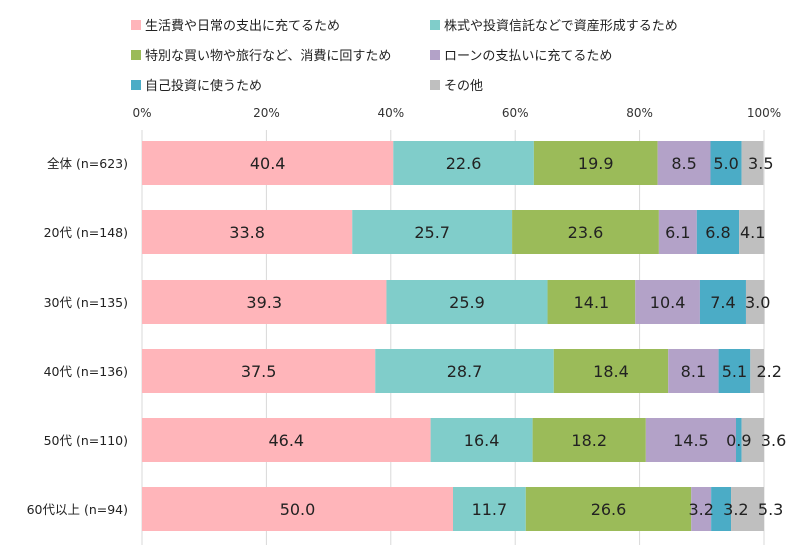 This screenshot has width=803, height=556. Describe the element at coordinates (86, 440) in the screenshot. I see `category-label: 50代 (n=110)` at that location.